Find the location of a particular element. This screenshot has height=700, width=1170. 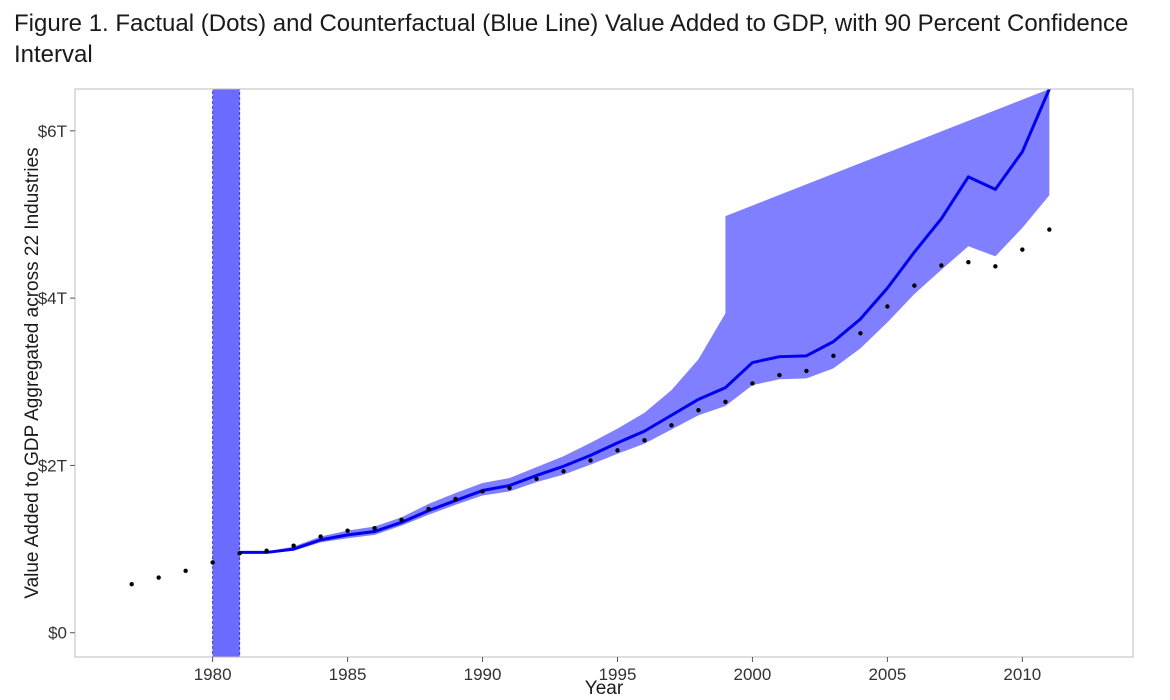

factual-dot-1995 is located at coordinates (617, 450).